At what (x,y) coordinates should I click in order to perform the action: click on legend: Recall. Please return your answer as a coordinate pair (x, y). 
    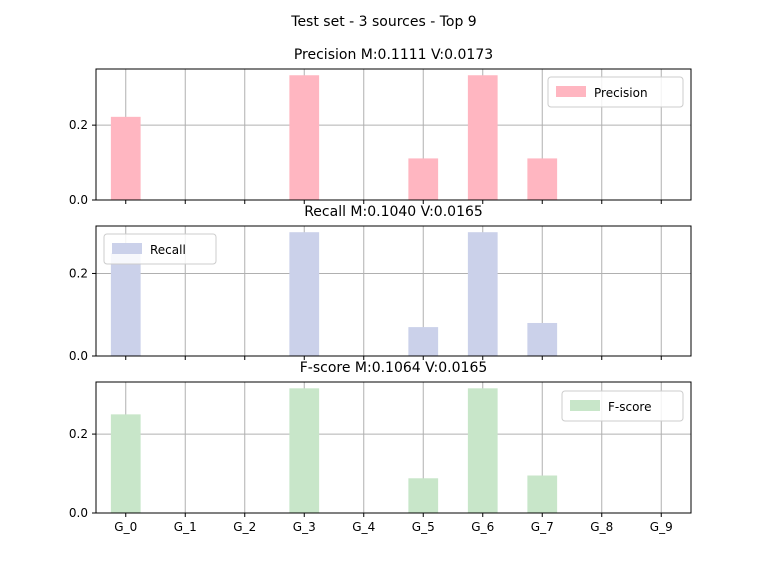
    Looking at the image, I should click on (160, 249).